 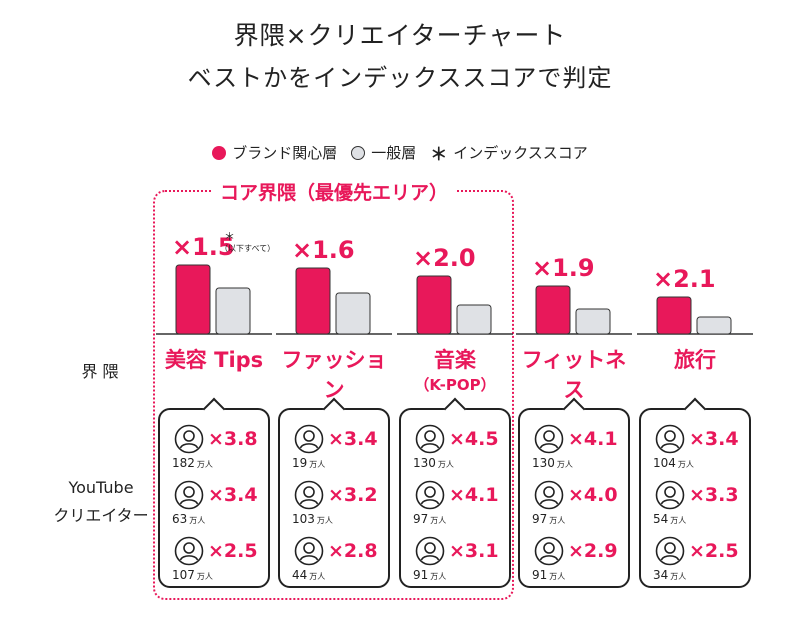 I want to click on category-label-0: 美容 Tips, so click(x=214, y=360).